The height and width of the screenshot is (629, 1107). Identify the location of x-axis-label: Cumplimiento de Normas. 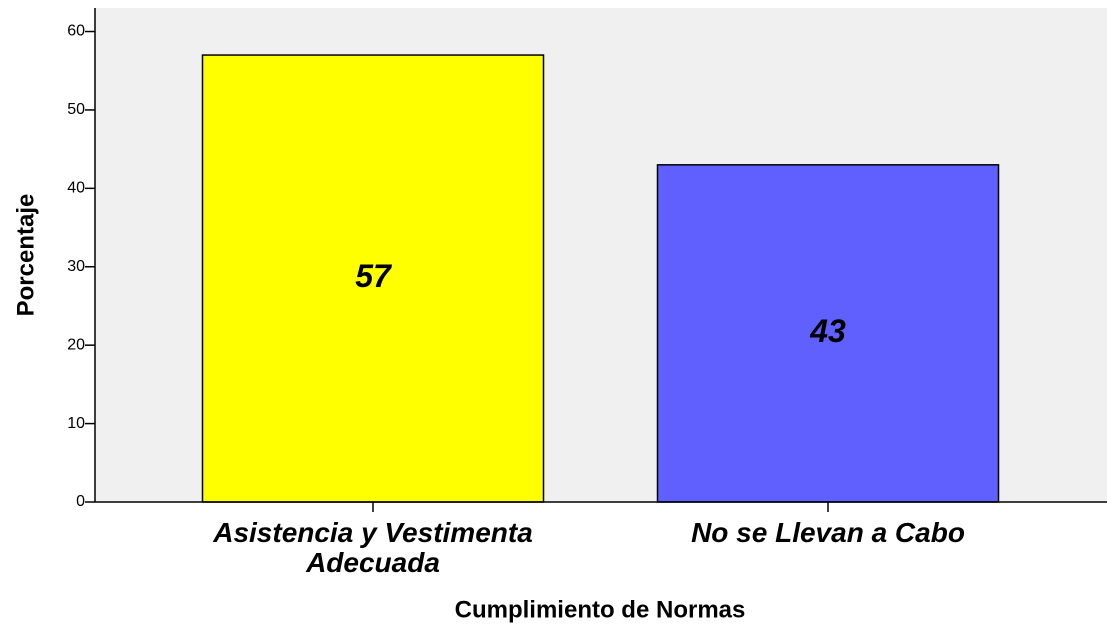
(600, 609).